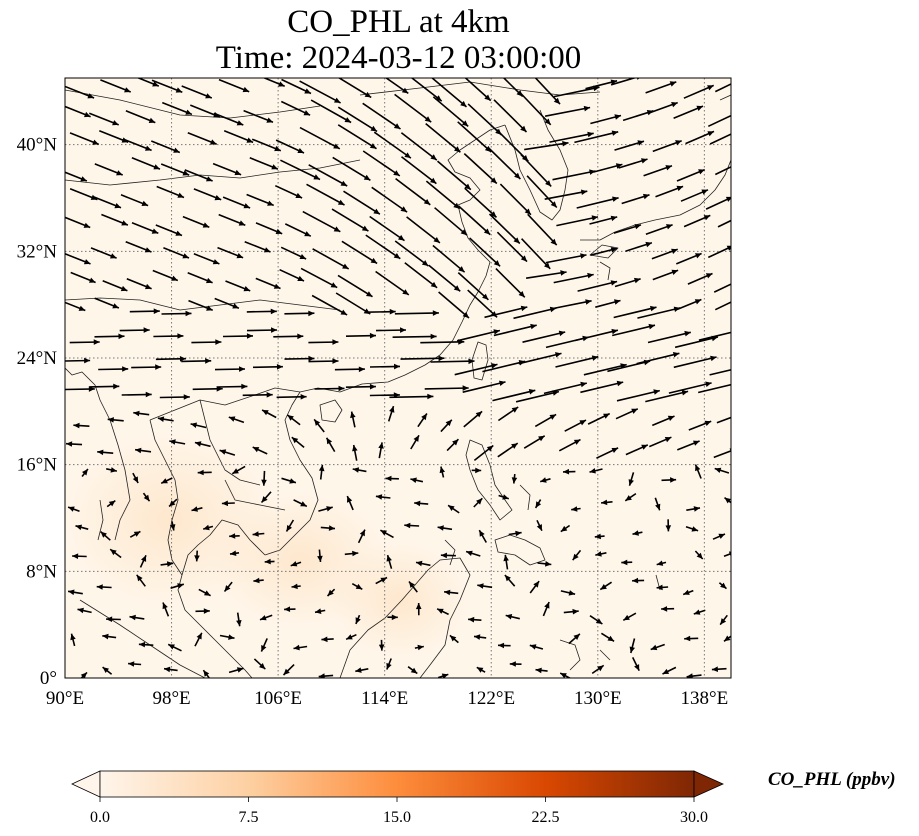 This screenshot has width=919, height=836. I want to click on lon-tick-label: 130°E, so click(598, 698).